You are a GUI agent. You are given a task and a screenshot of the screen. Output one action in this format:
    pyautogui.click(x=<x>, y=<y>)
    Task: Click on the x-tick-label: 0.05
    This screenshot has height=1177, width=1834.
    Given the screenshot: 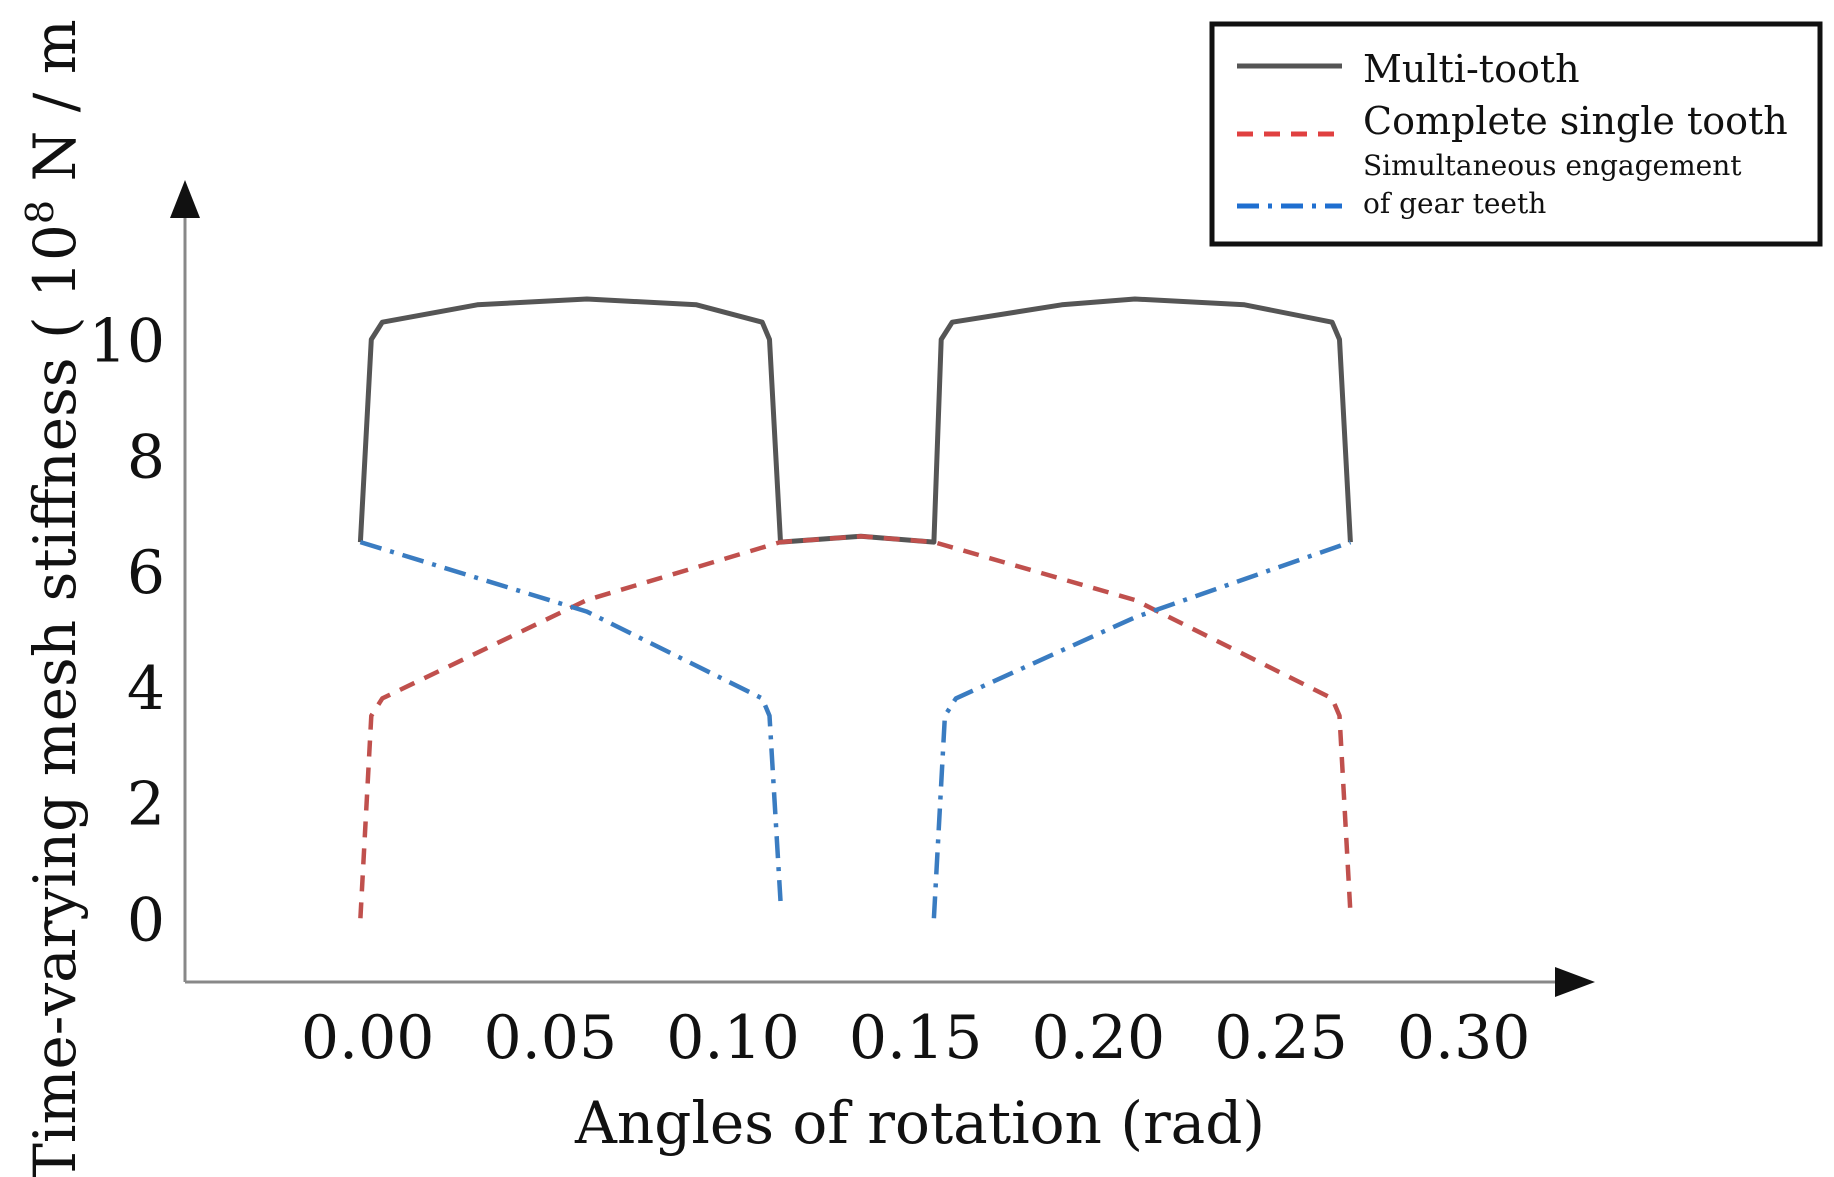 What is the action you would take?
    pyautogui.click(x=551, y=1038)
    